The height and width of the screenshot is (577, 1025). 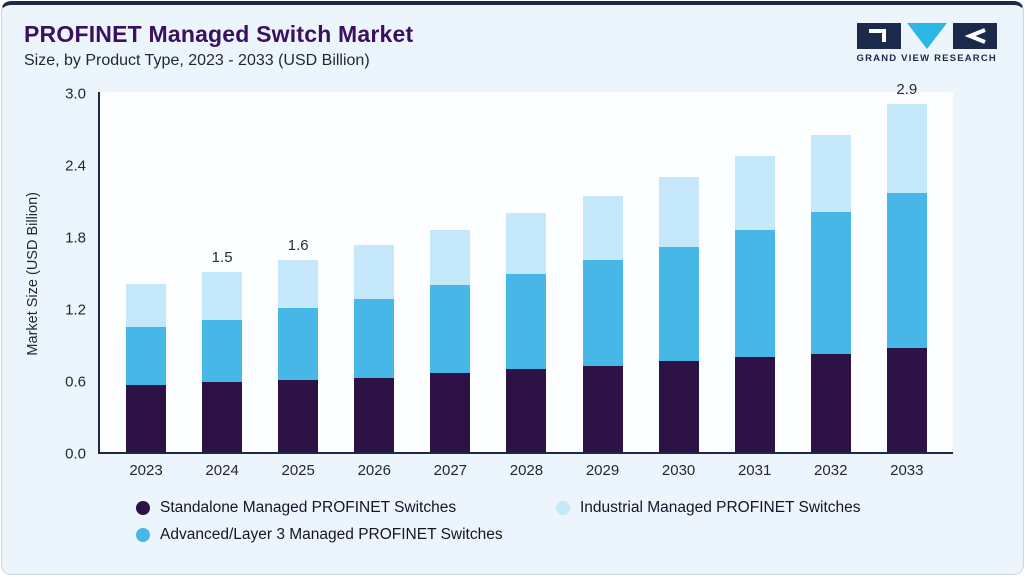 I want to click on bar-value-label: 1.6, so click(x=298, y=245).